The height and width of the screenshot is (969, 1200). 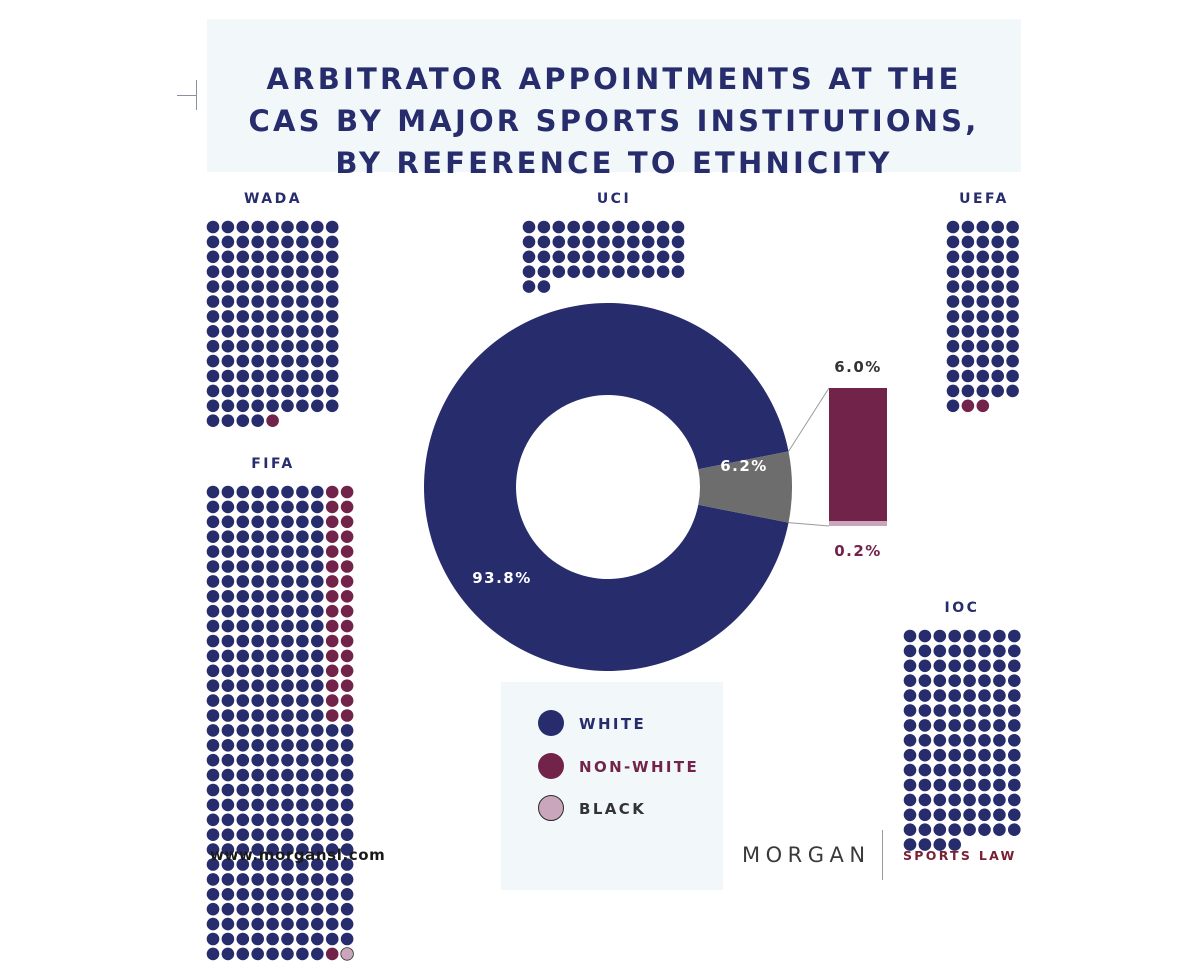 What do you see at coordinates (614, 163) in the screenshot?
I see `title-line-3: BY REFERENCE TO ETHNICITY` at bounding box center [614, 163].